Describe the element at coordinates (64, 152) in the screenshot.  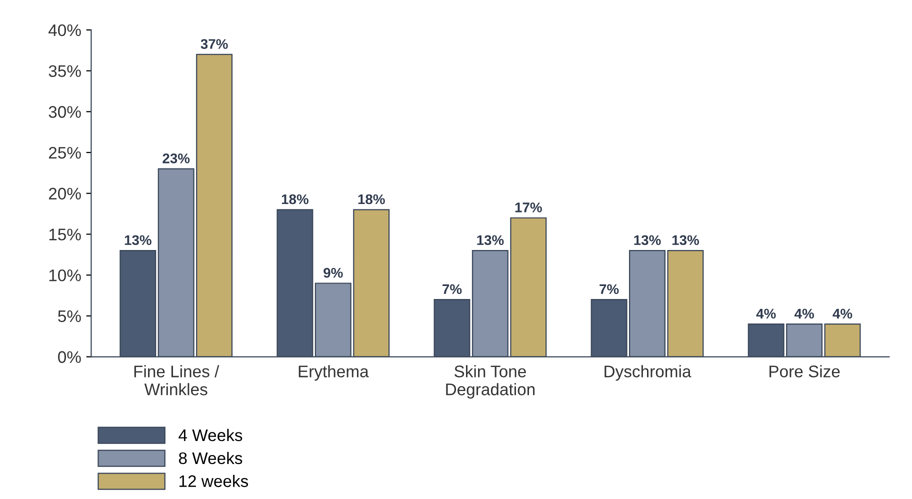
I see `y-tick-label: 25%` at that location.